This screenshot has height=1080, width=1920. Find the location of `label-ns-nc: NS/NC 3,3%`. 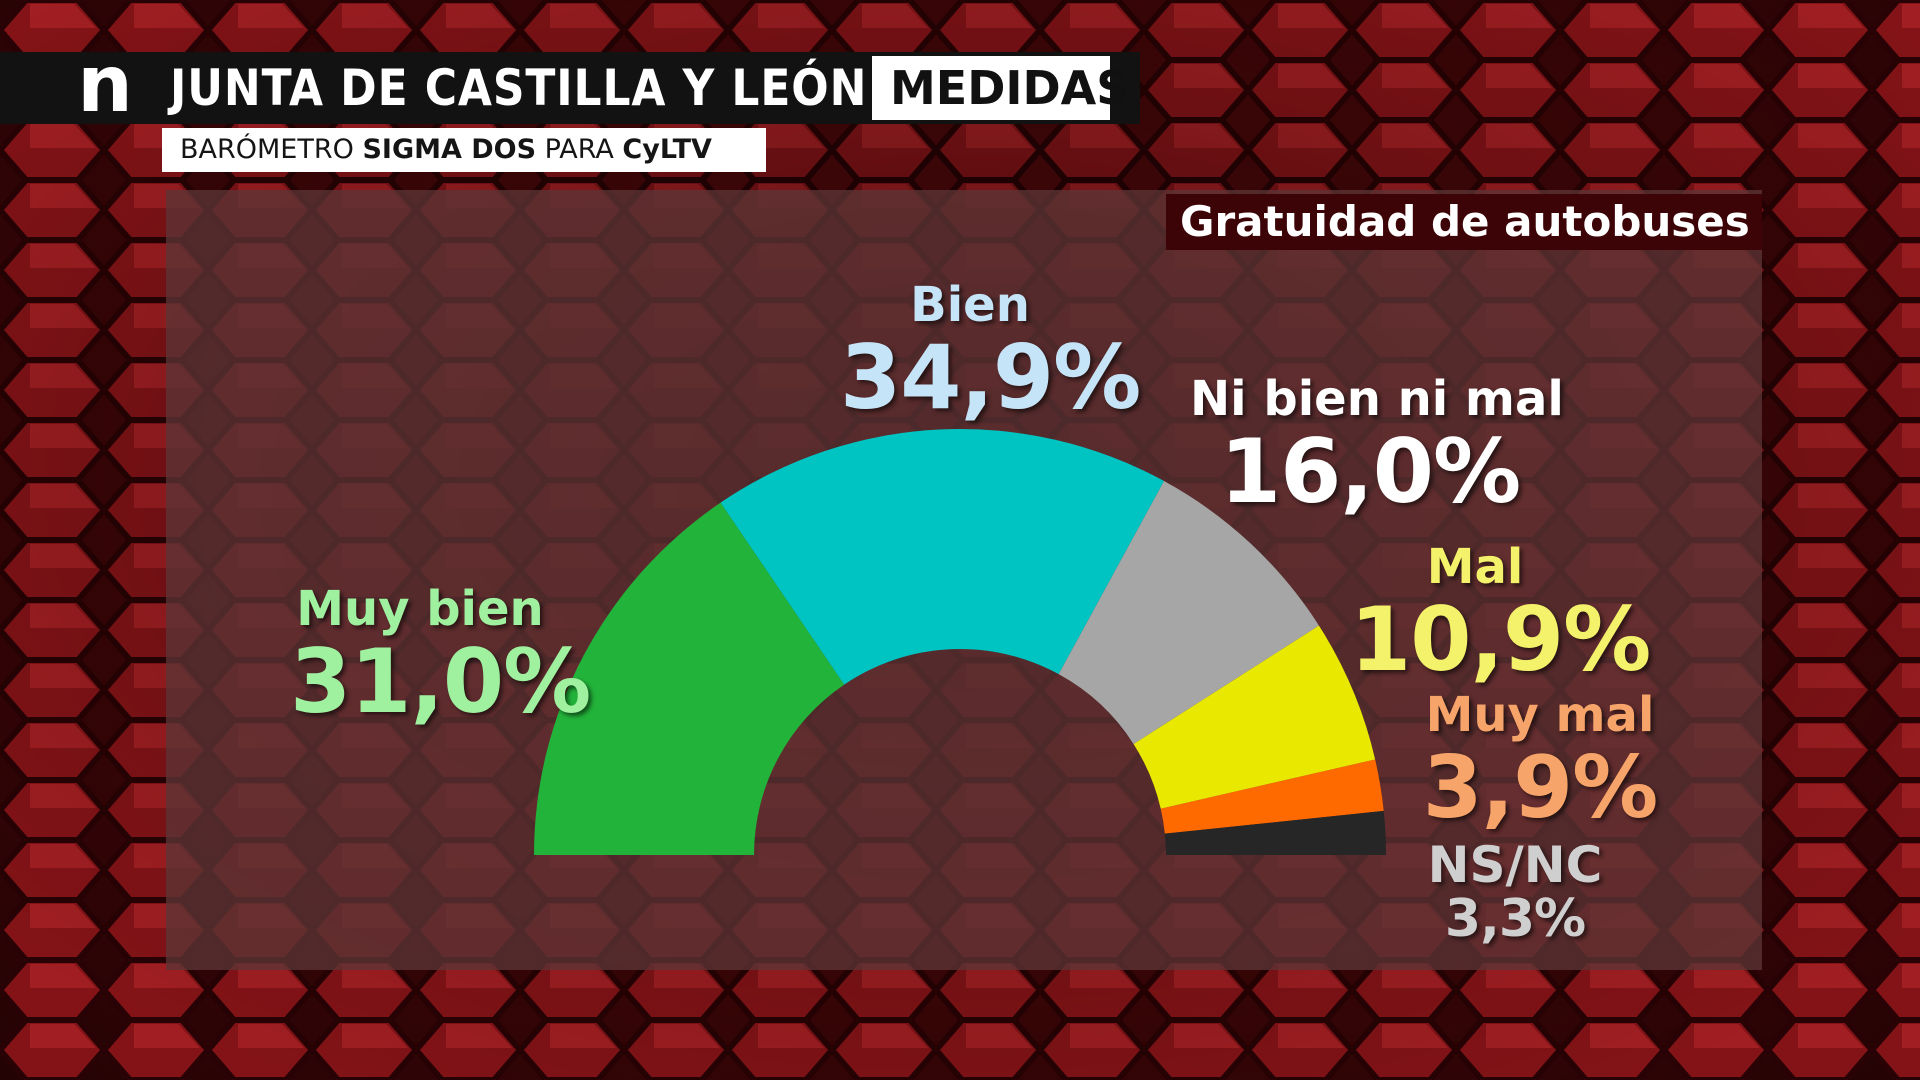

label-ns-nc: NS/NC 3,3% is located at coordinates (1515, 892).